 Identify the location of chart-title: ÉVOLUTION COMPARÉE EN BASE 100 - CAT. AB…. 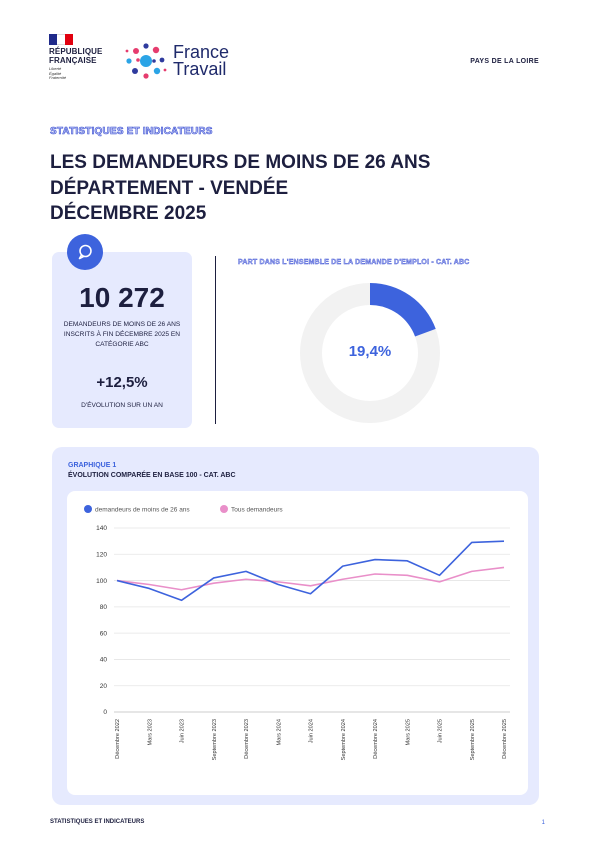
(152, 475).